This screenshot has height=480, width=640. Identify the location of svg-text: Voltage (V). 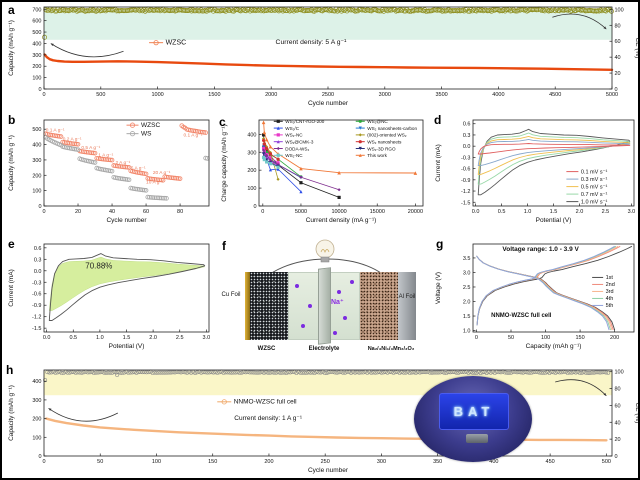
(438, 288).